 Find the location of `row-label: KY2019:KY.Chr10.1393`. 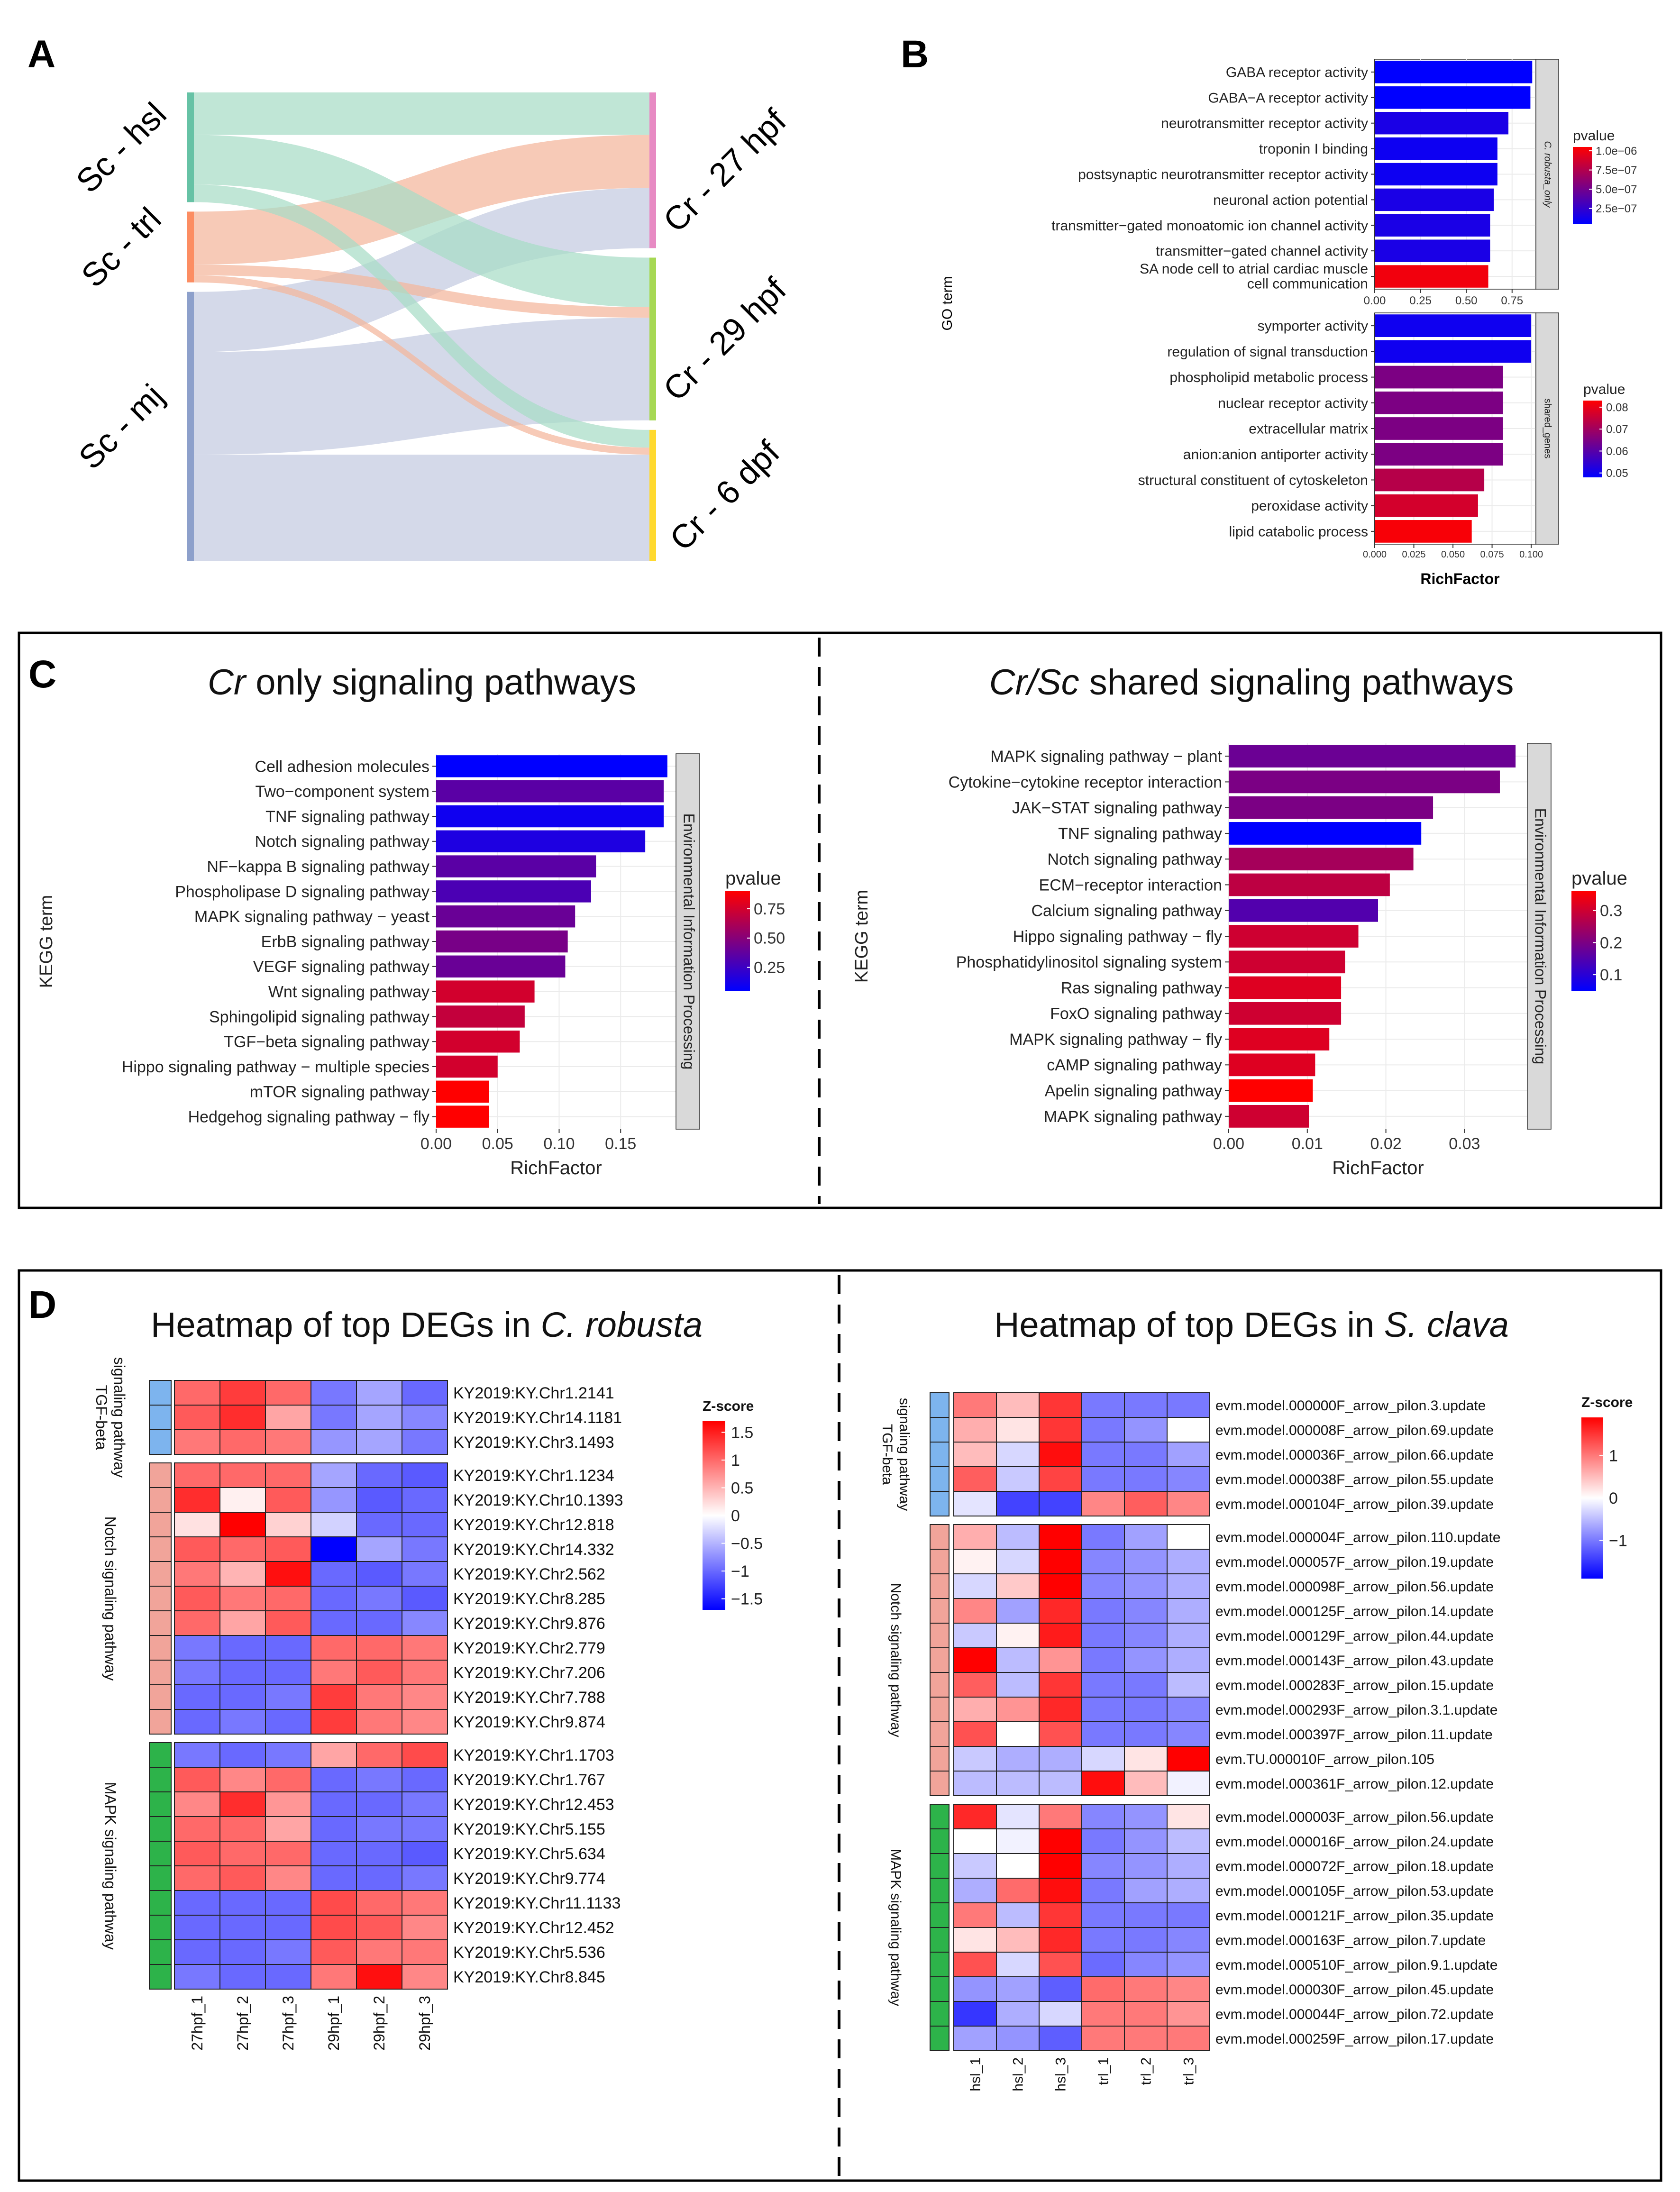

row-label: KY2019:KY.Chr10.1393 is located at coordinates (538, 1500).